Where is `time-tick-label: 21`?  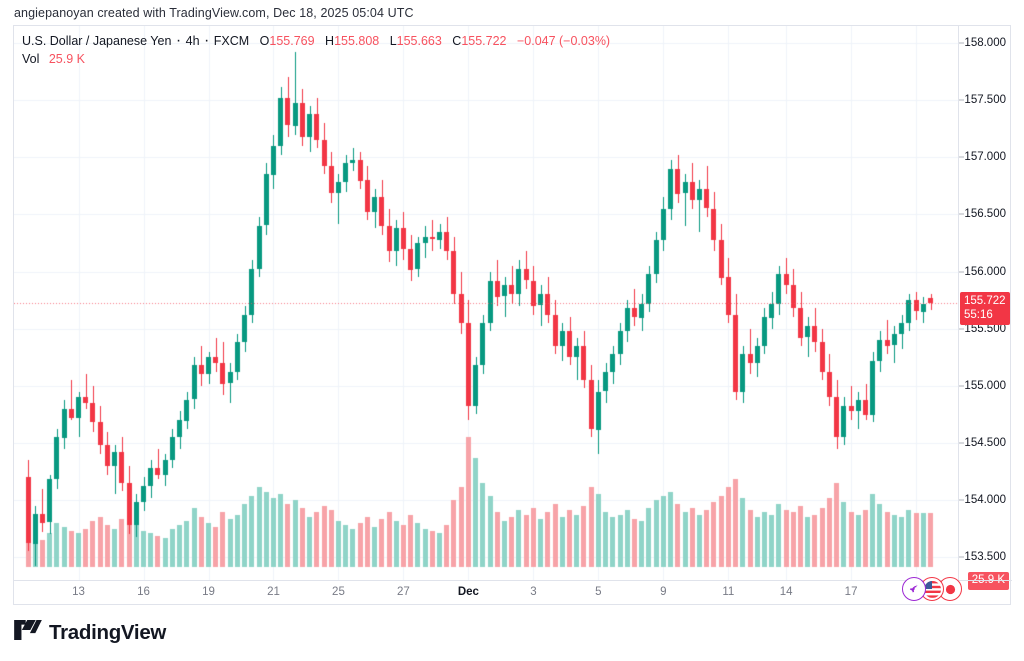
time-tick-label: 21 is located at coordinates (273, 592).